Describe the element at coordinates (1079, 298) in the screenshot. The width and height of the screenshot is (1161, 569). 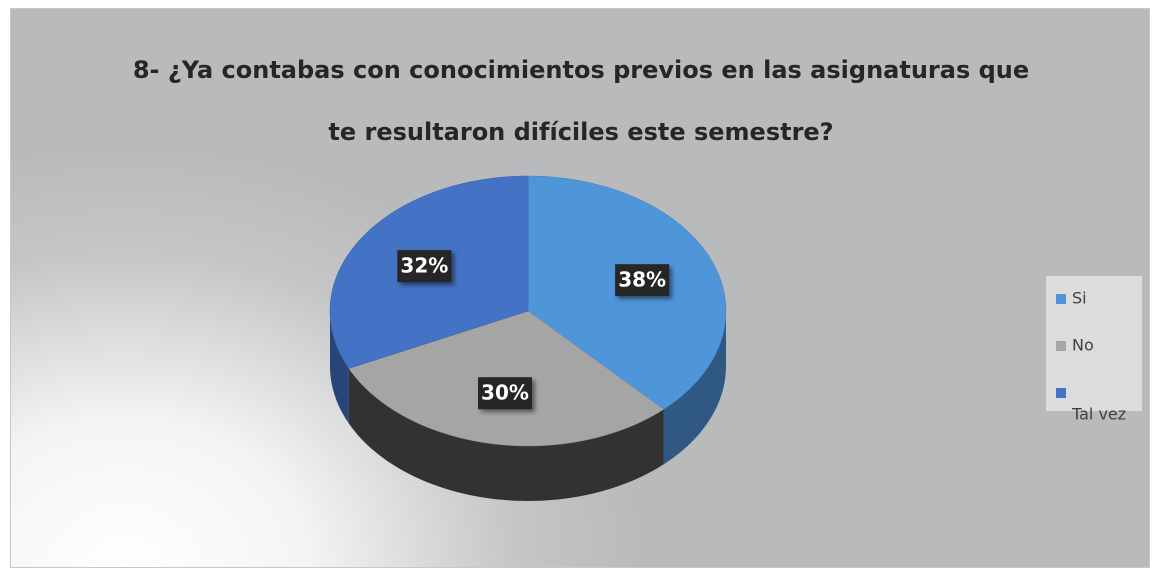
I see `legend-label: Si` at that location.